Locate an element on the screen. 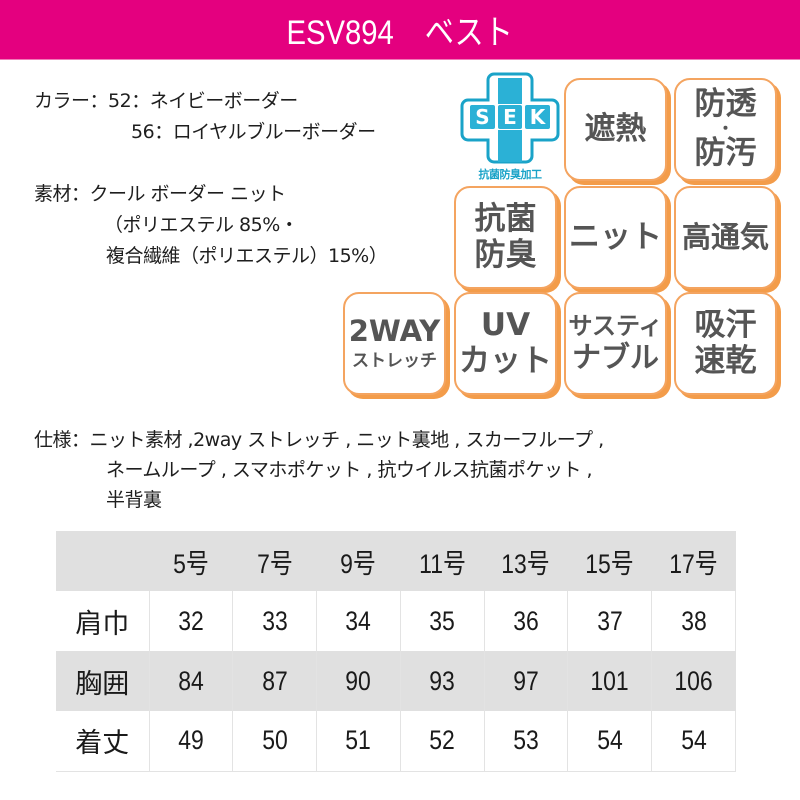 Image resolution: width=800 pixels, height=800 pixels. features-line: 半背裏 is located at coordinates (134, 500).